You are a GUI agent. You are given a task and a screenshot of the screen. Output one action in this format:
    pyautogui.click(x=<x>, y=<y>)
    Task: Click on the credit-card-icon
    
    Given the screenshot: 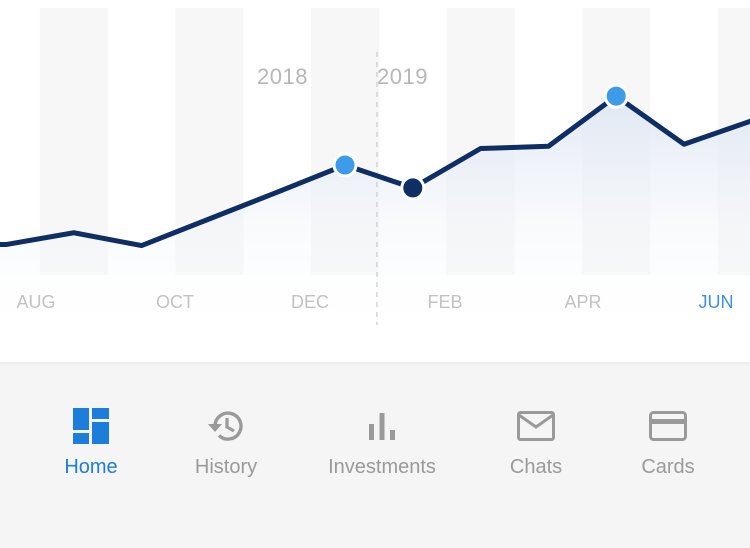 What is the action you would take?
    pyautogui.click(x=668, y=426)
    